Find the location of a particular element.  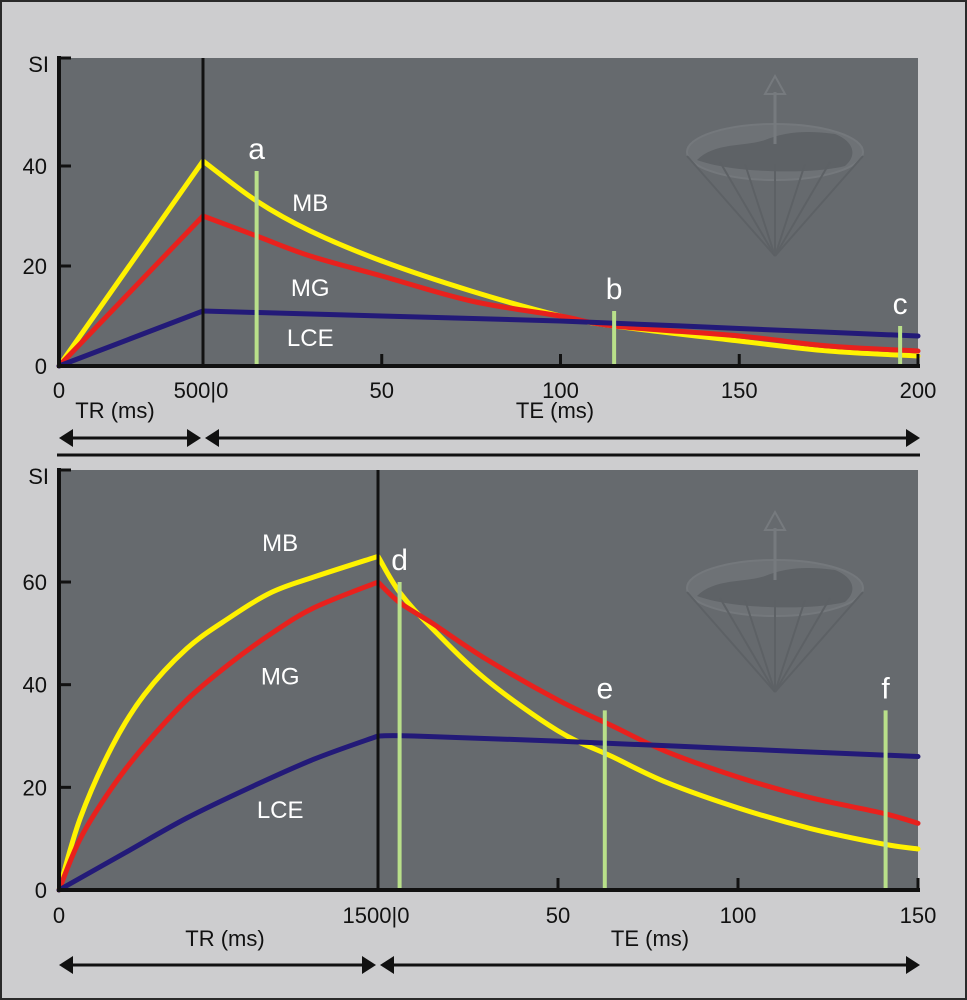

x-tick-label-tr-end: 1500|0 is located at coordinates (376, 915).